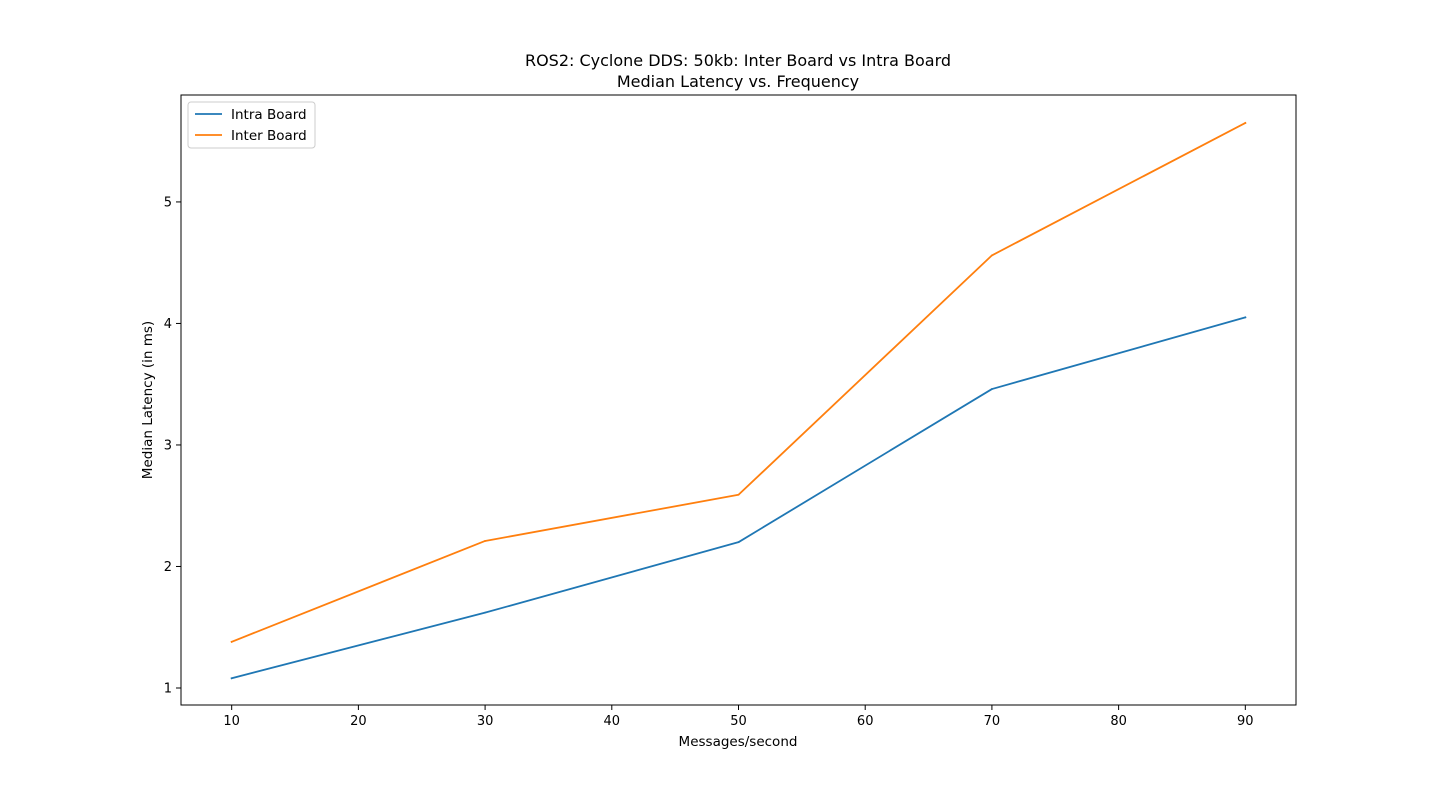 The image size is (1440, 796). I want to click on y-axis: 1 2 3 4 5, so click(172, 445).